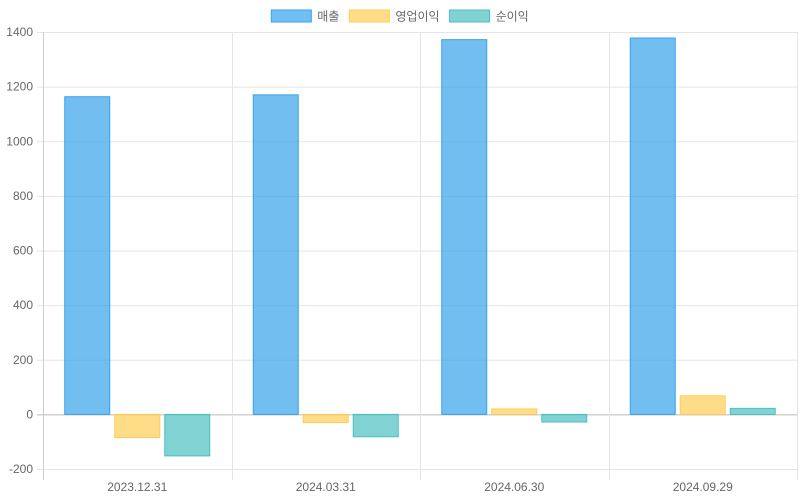 This screenshot has height=500, width=800. I want to click on x-tick-label: 2024.09.29, so click(703, 487).